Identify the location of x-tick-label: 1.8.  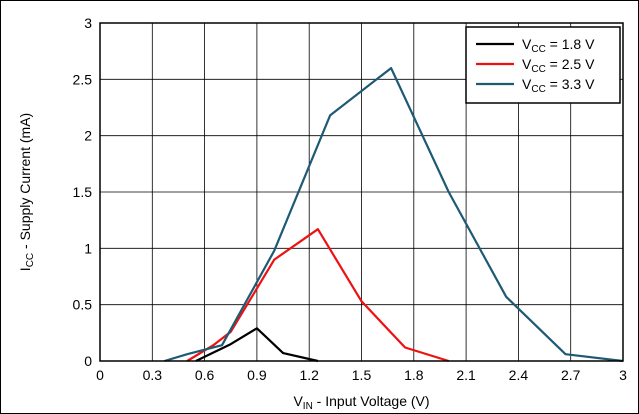
(414, 375).